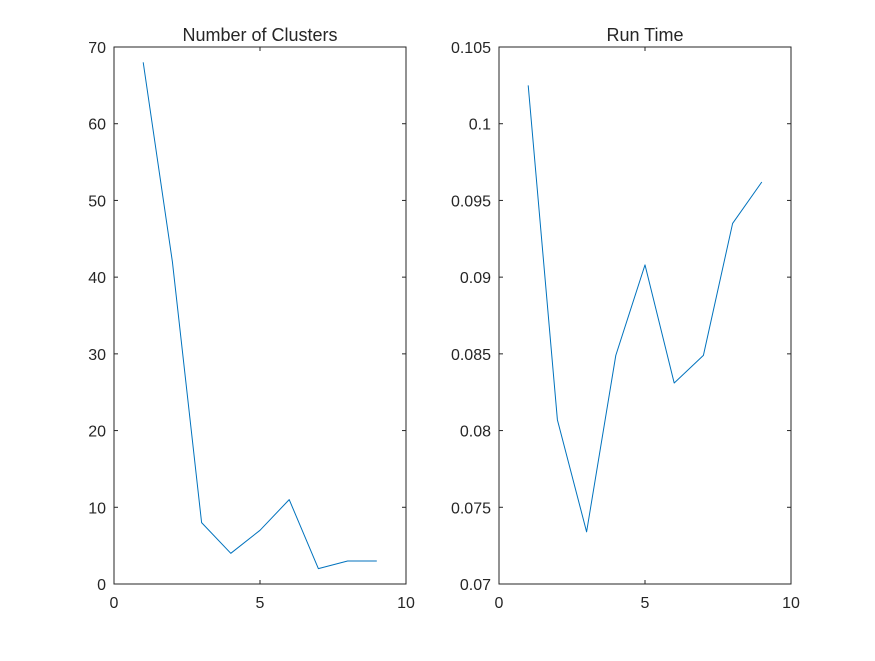 This screenshot has width=875, height=661. I want to click on y-tick-label: 60, so click(97, 125).